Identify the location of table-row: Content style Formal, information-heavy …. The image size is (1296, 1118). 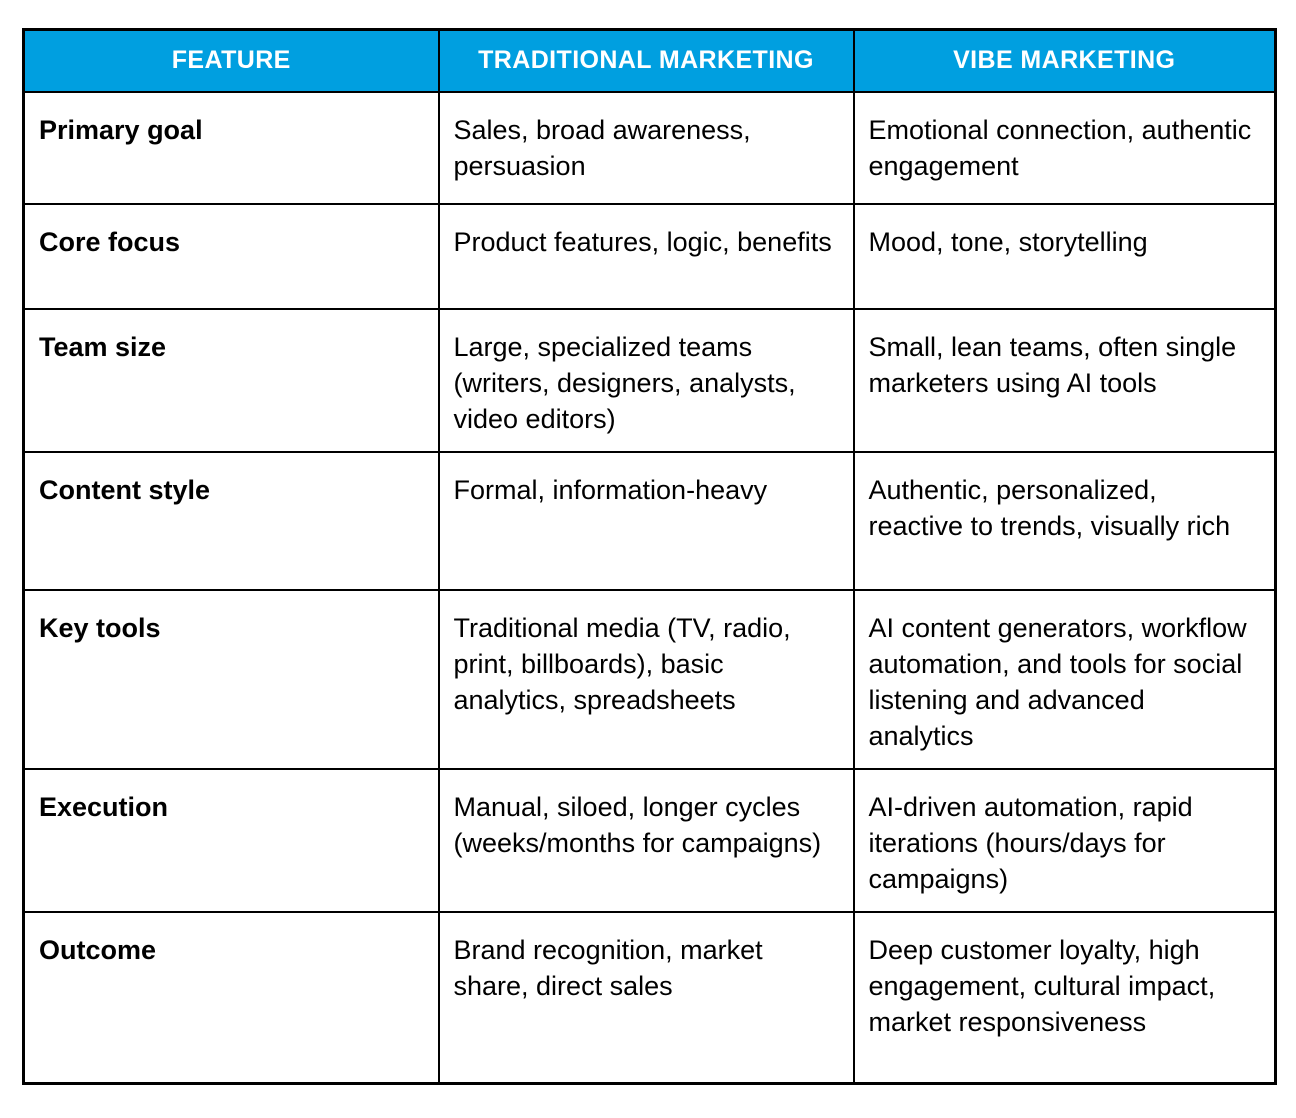
(649, 520).